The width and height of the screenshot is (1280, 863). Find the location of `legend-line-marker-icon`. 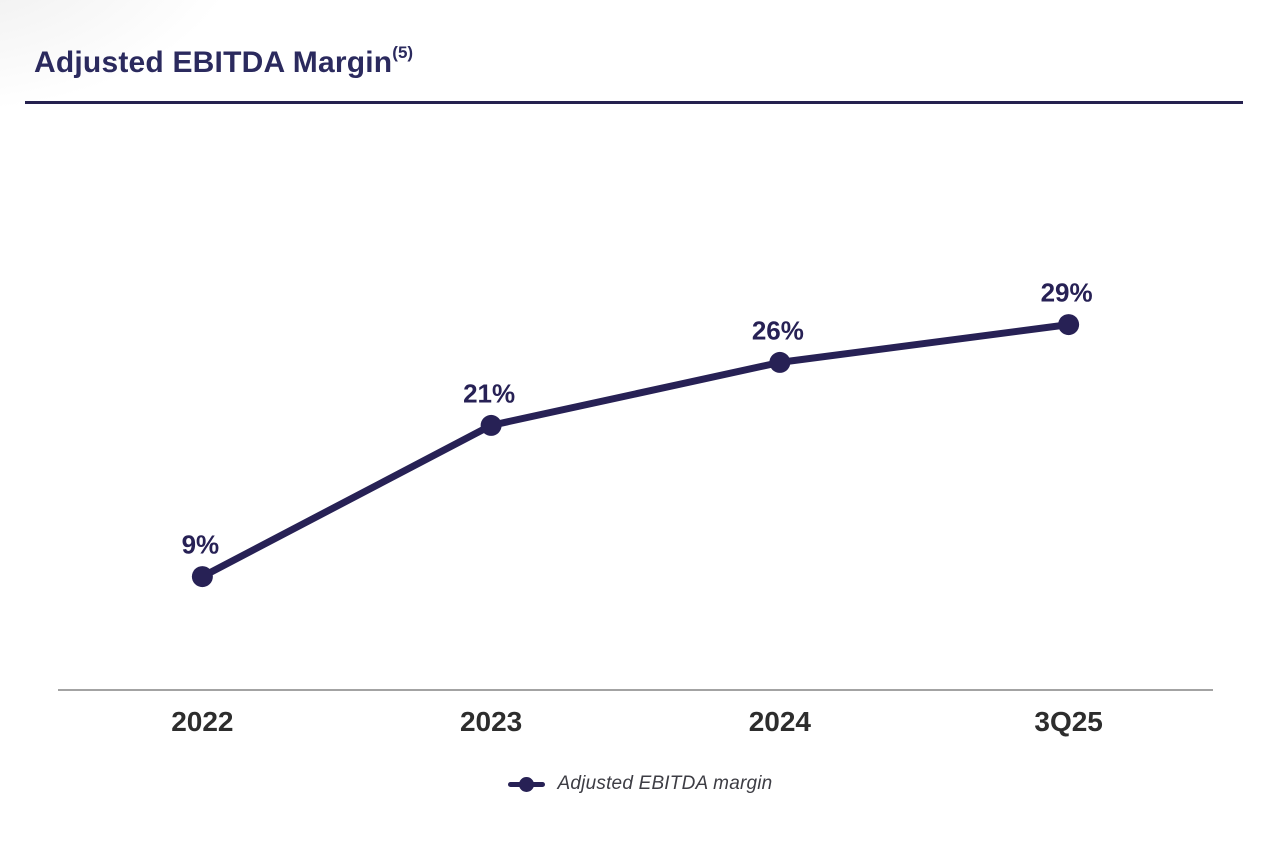

legend-line-marker-icon is located at coordinates (526, 784).